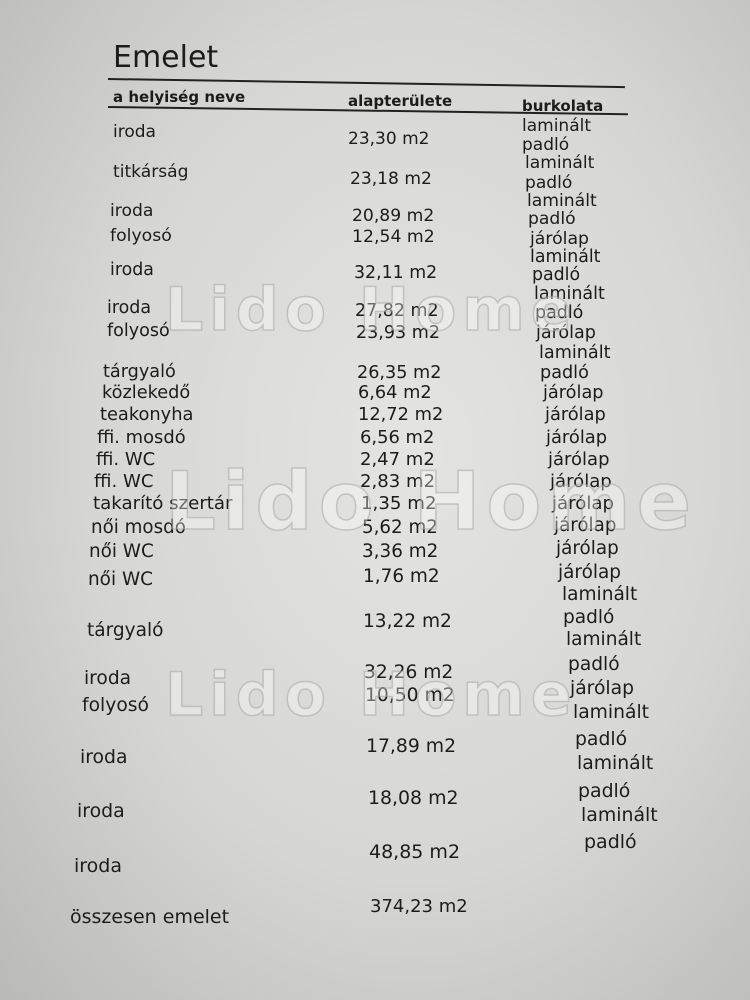 The image size is (750, 1000). I want to click on room-area: 6,56 m2, so click(397, 437).